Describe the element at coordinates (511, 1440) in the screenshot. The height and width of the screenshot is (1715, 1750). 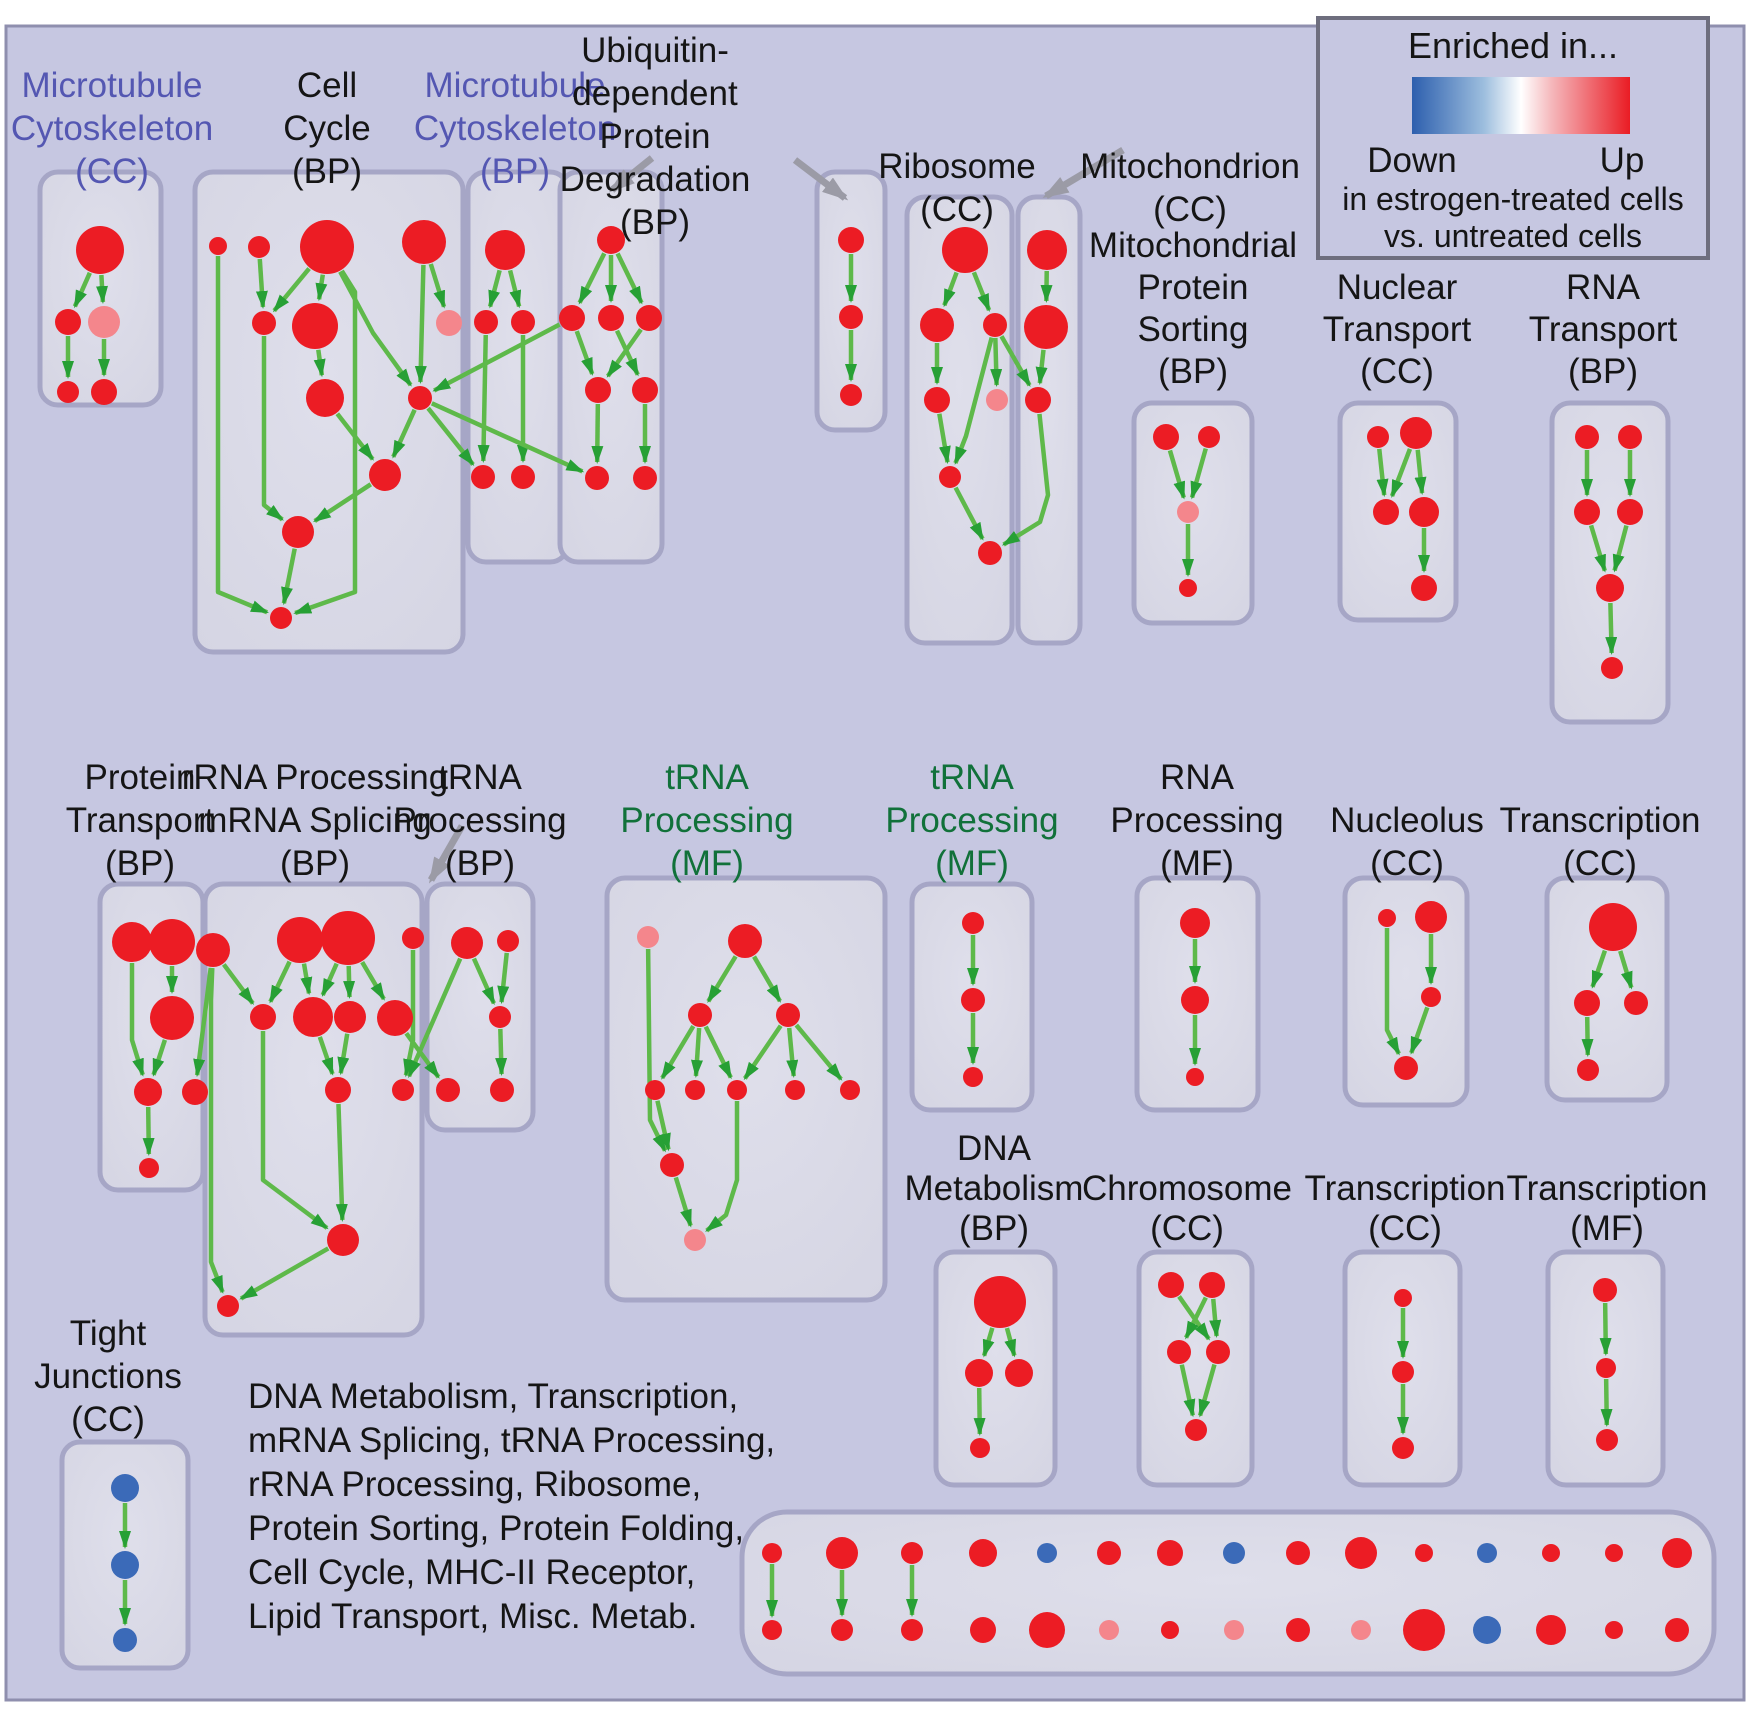
I see `misc-clusters-text: mRNA Splicing, tRNA Processing,` at that location.